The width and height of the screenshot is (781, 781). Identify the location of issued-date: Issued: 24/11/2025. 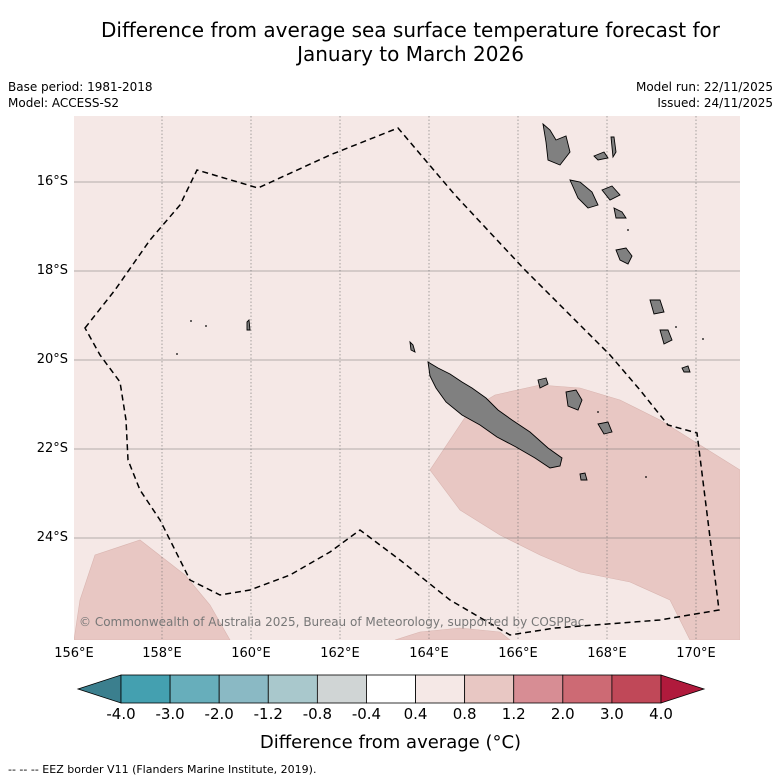
(715, 103).